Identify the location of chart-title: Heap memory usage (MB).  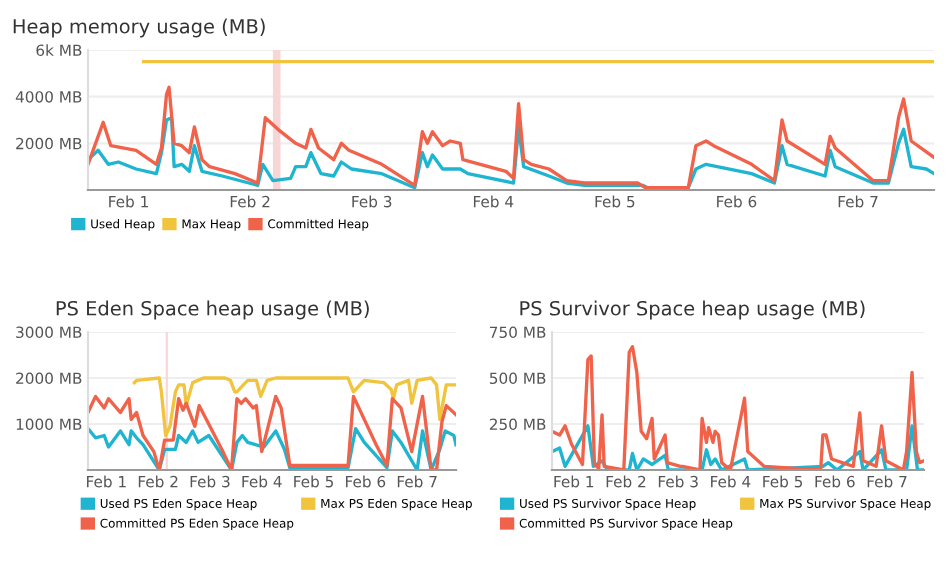
(139, 28).